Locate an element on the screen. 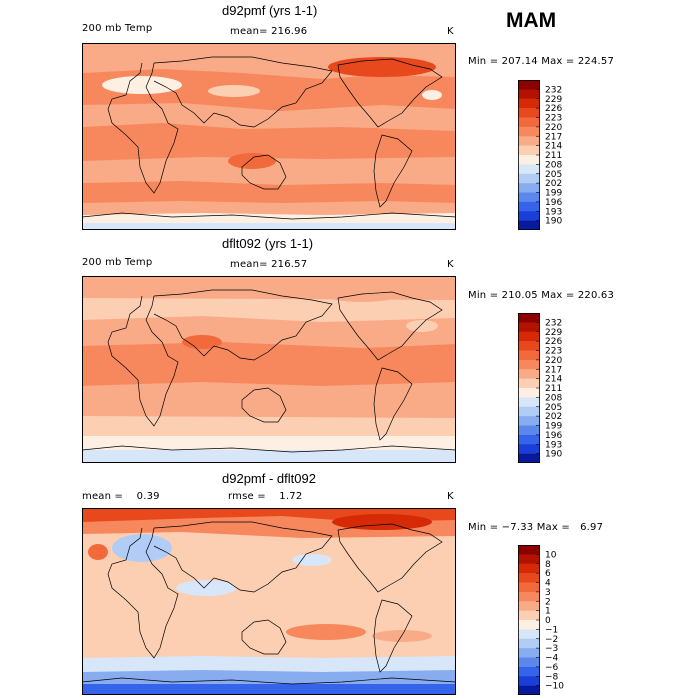  season-label: MAM is located at coordinates (531, 20).